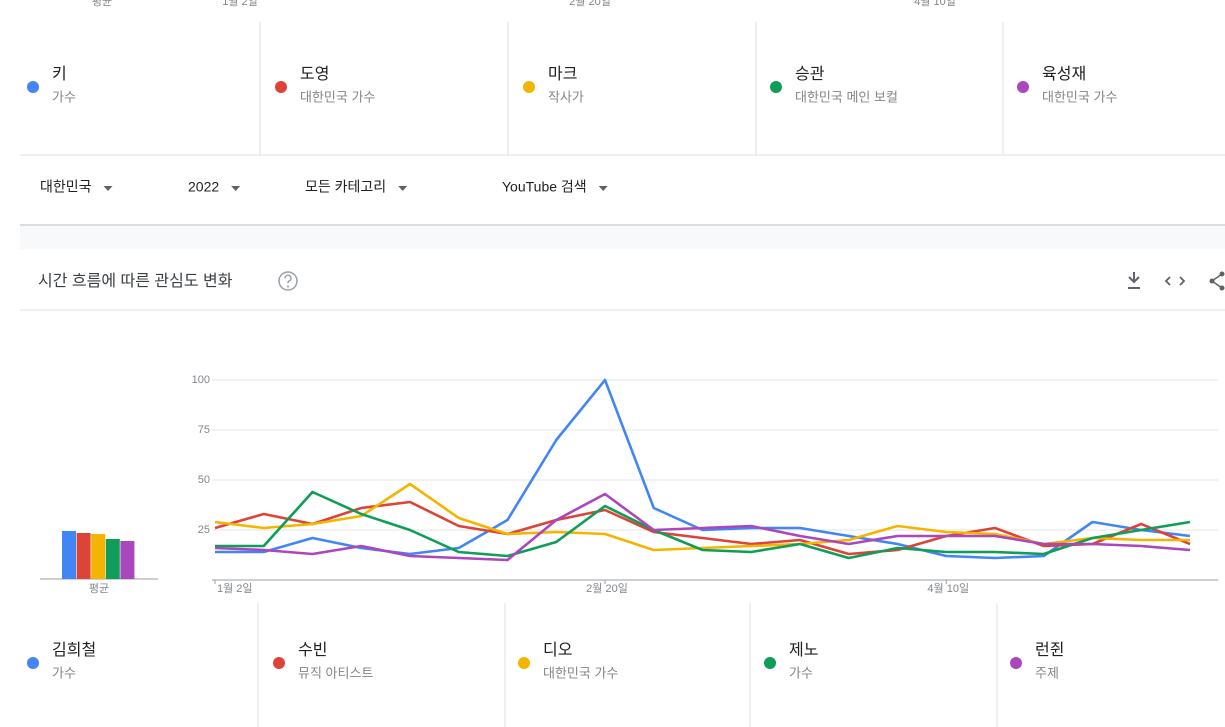 The width and height of the screenshot is (1225, 727). What do you see at coordinates (312, 650) in the screenshot?
I see `term-name: 수빈` at bounding box center [312, 650].